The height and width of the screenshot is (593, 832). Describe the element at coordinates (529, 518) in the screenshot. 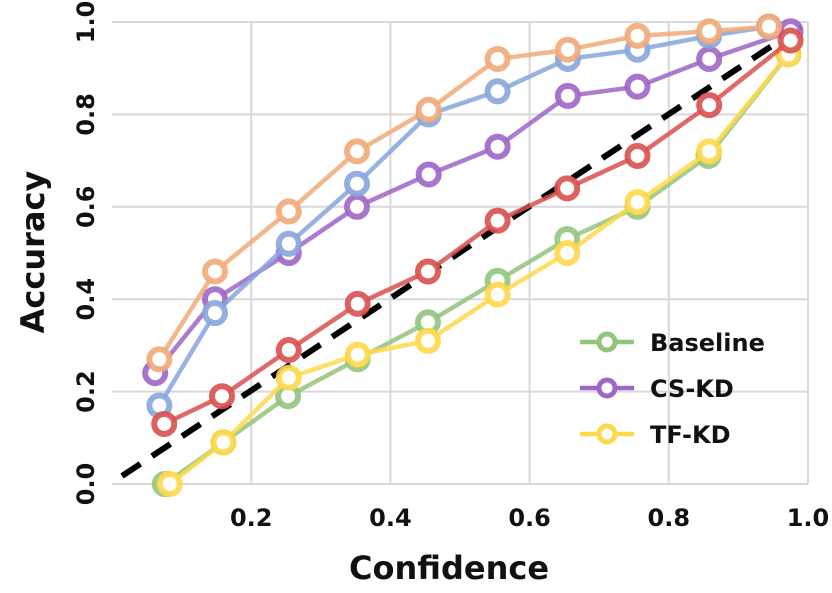

I see `x-tick-label: 0.6` at that location.